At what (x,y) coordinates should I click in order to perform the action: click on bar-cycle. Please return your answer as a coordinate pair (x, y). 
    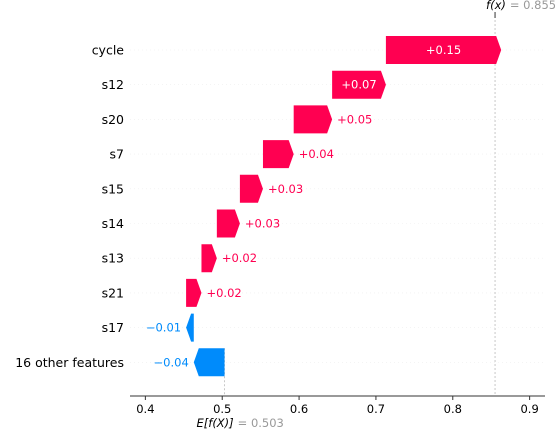
    Looking at the image, I should click on (443, 50).